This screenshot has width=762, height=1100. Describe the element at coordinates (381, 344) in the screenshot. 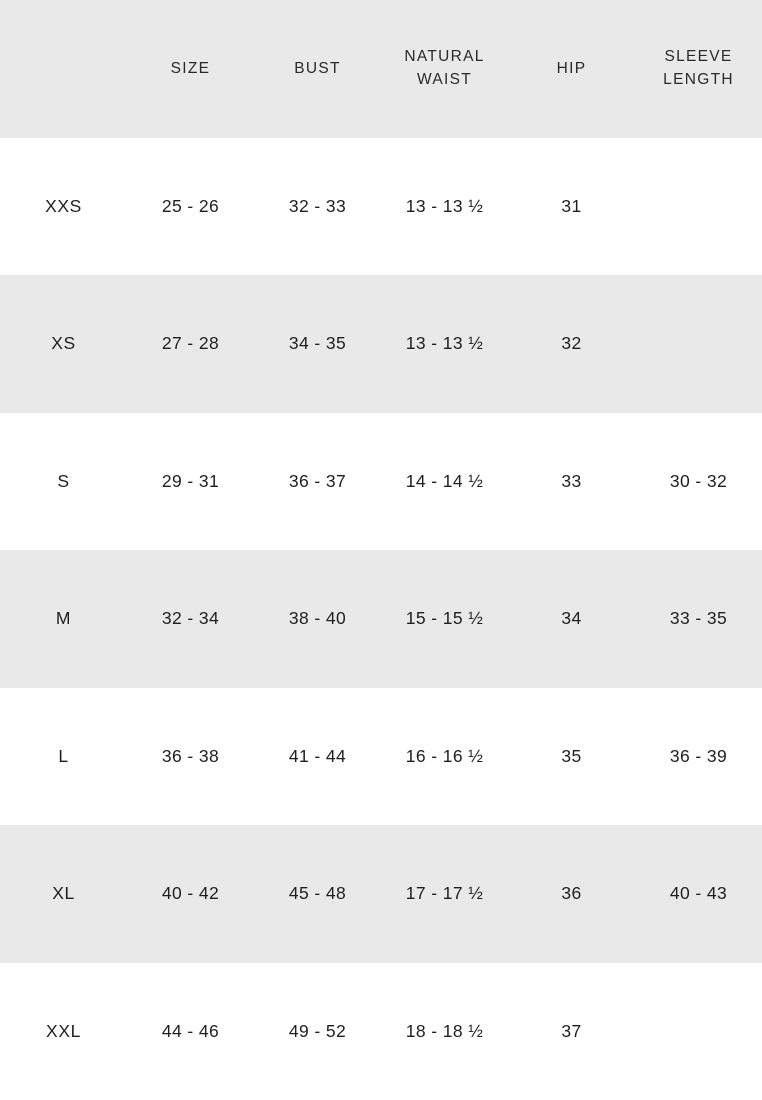

I see `table-row: XS 27 - 28 34 - 35 13 - 13 ½ 32` at that location.